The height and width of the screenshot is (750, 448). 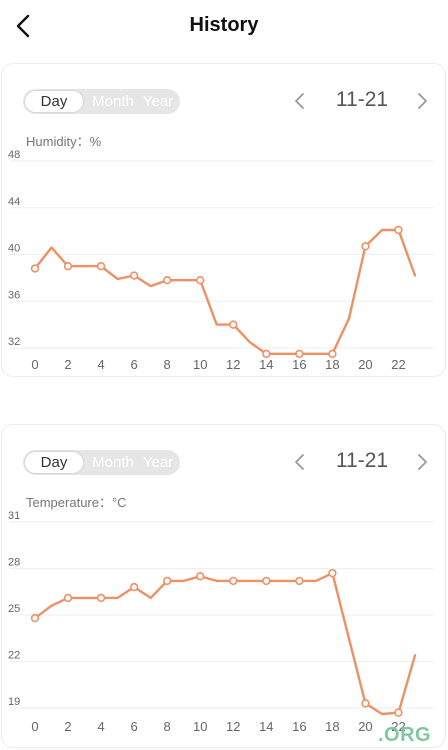 I want to click on metric-label: Temperature：°C, so click(x=76, y=502).